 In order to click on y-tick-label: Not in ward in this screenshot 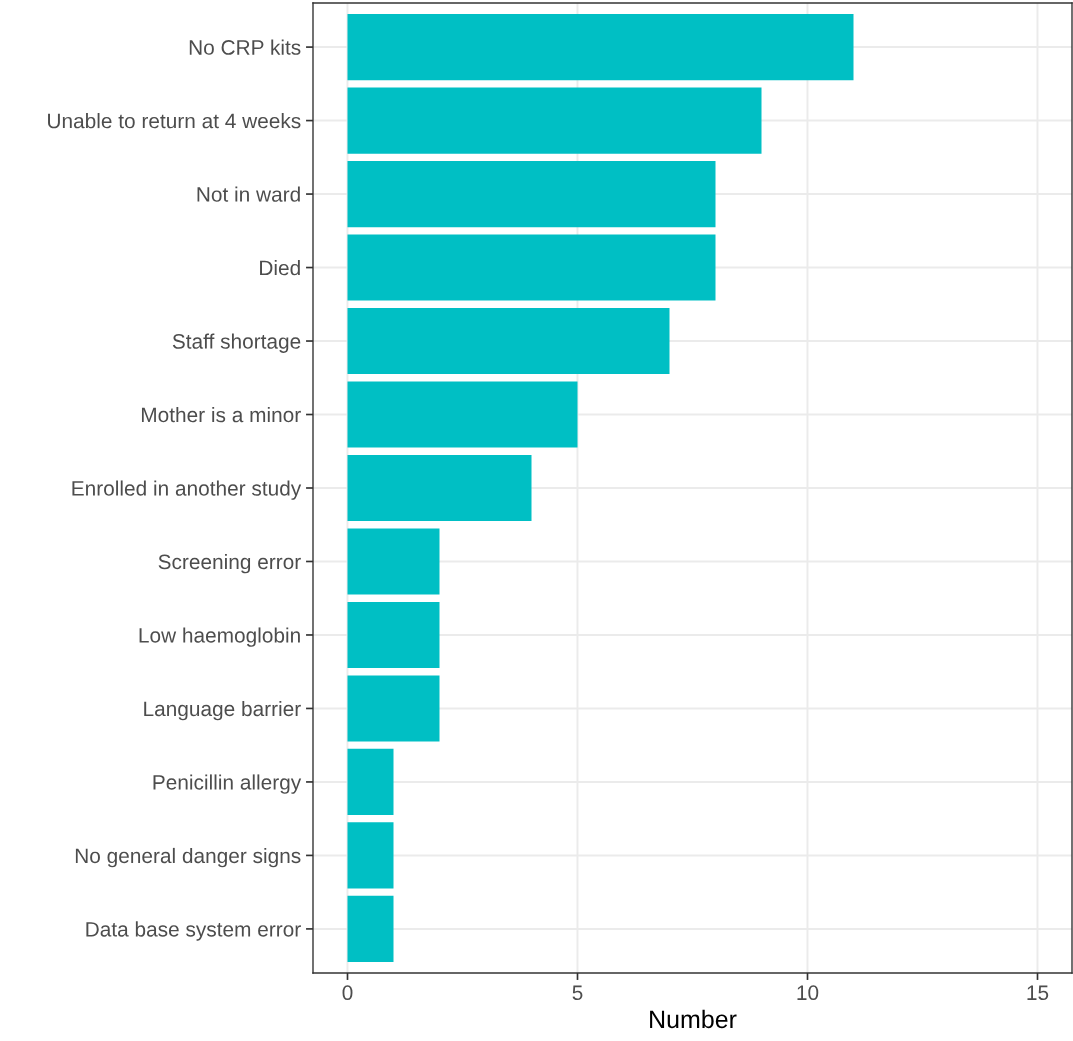, I will do `click(248, 194)`.